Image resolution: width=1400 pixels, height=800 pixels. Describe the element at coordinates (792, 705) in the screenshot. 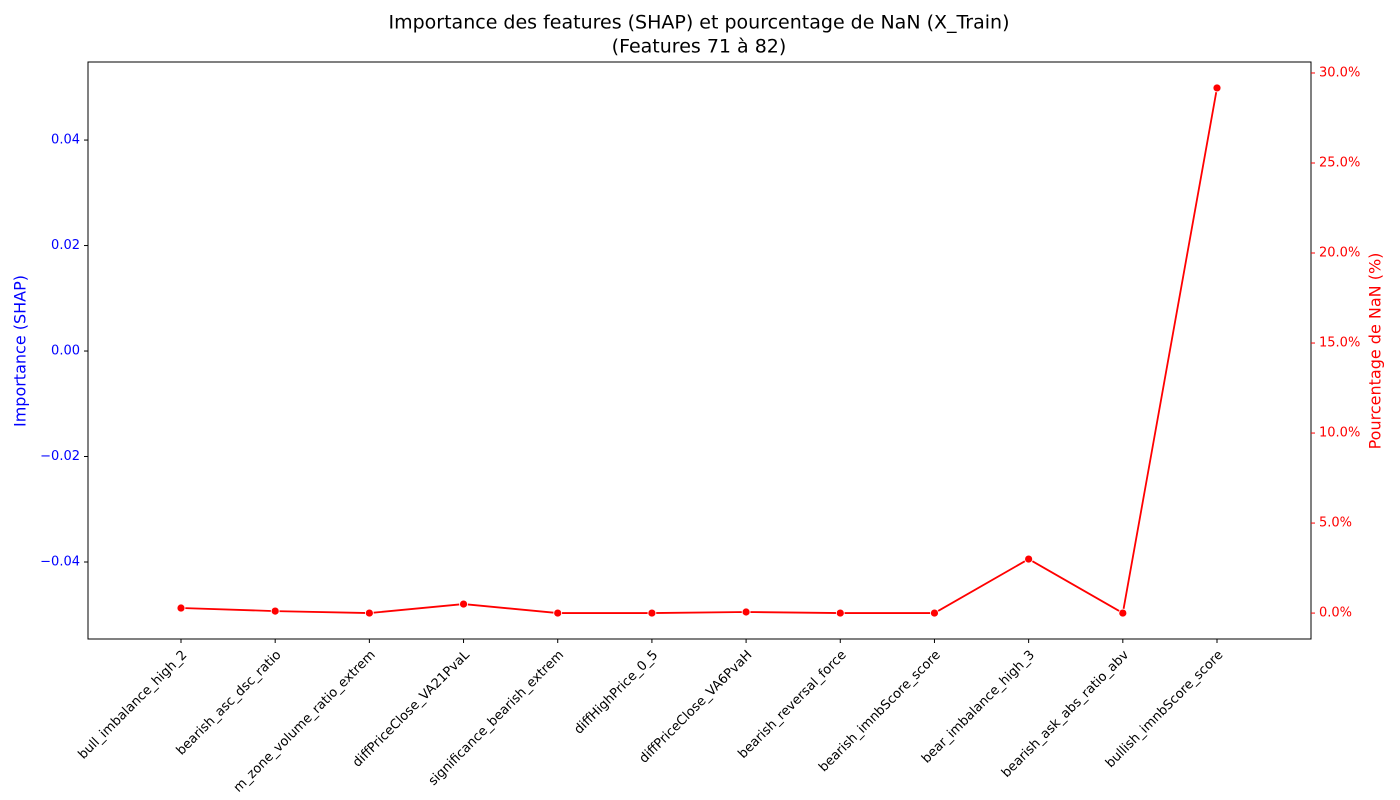

I see `x-tick-label: bearish_reversal_force` at that location.